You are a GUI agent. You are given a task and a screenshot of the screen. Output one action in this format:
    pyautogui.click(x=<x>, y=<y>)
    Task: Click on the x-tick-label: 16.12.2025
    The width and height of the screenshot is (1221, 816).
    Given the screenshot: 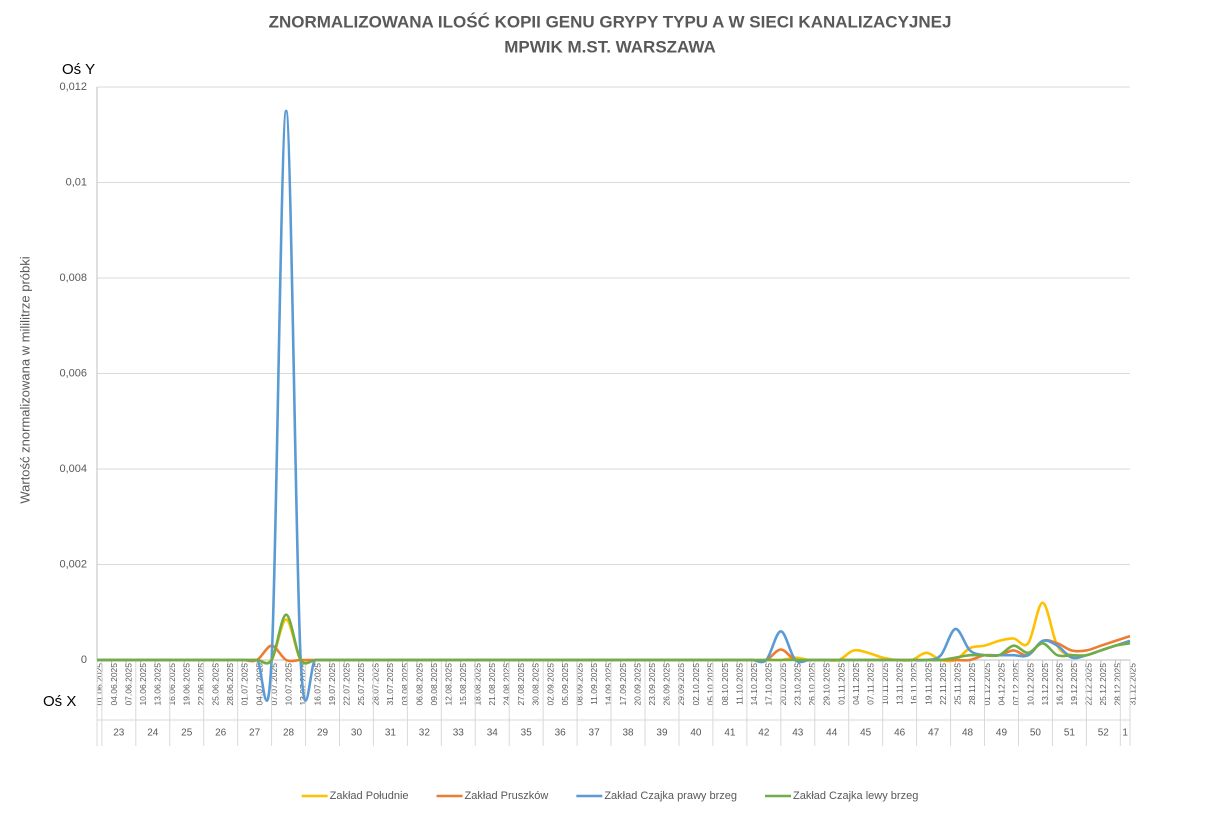 What is the action you would take?
    pyautogui.click(x=1060, y=684)
    